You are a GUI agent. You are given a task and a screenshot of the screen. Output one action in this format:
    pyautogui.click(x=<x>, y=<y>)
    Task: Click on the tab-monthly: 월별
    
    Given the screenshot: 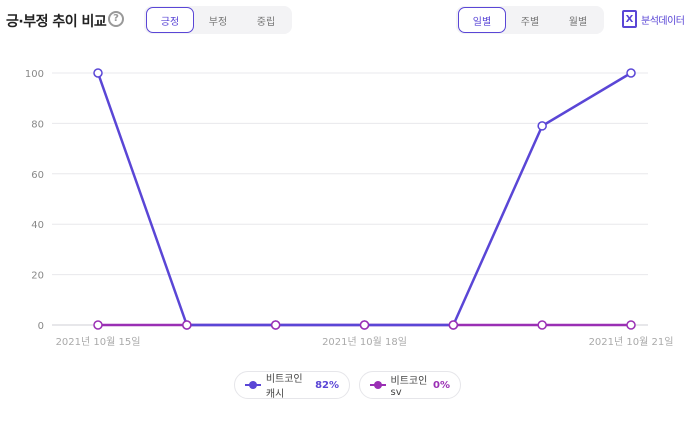 What is the action you would take?
    pyautogui.click(x=578, y=22)
    